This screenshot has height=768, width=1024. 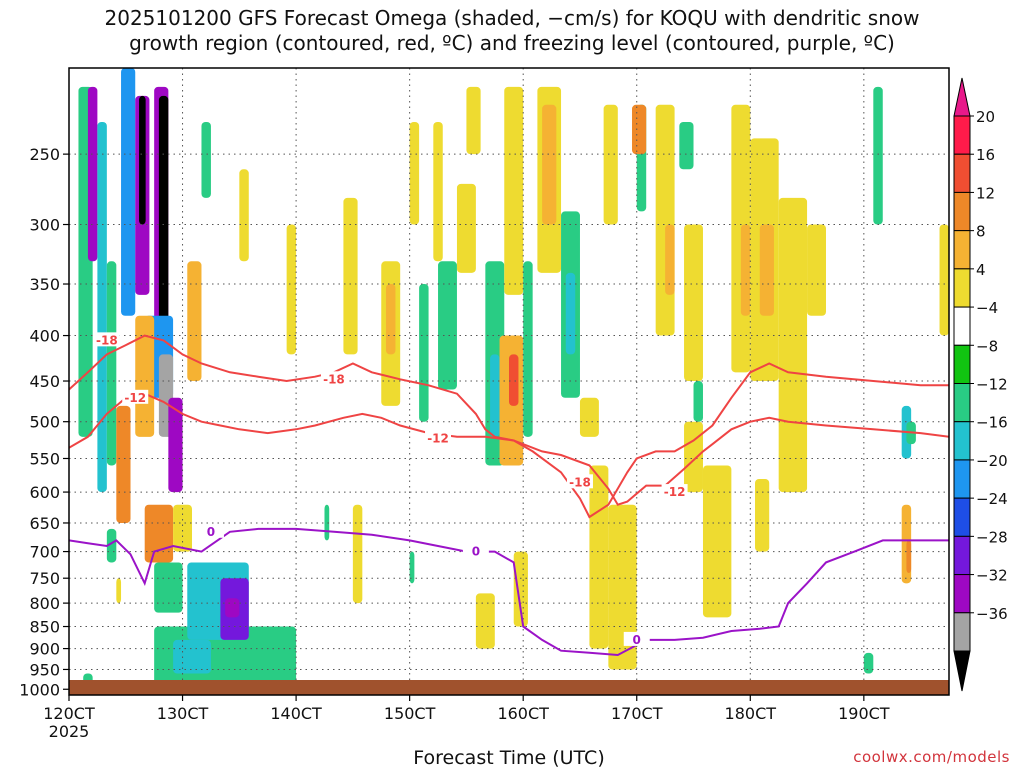 I want to click on y-tick-label: 600, so click(x=44, y=492).